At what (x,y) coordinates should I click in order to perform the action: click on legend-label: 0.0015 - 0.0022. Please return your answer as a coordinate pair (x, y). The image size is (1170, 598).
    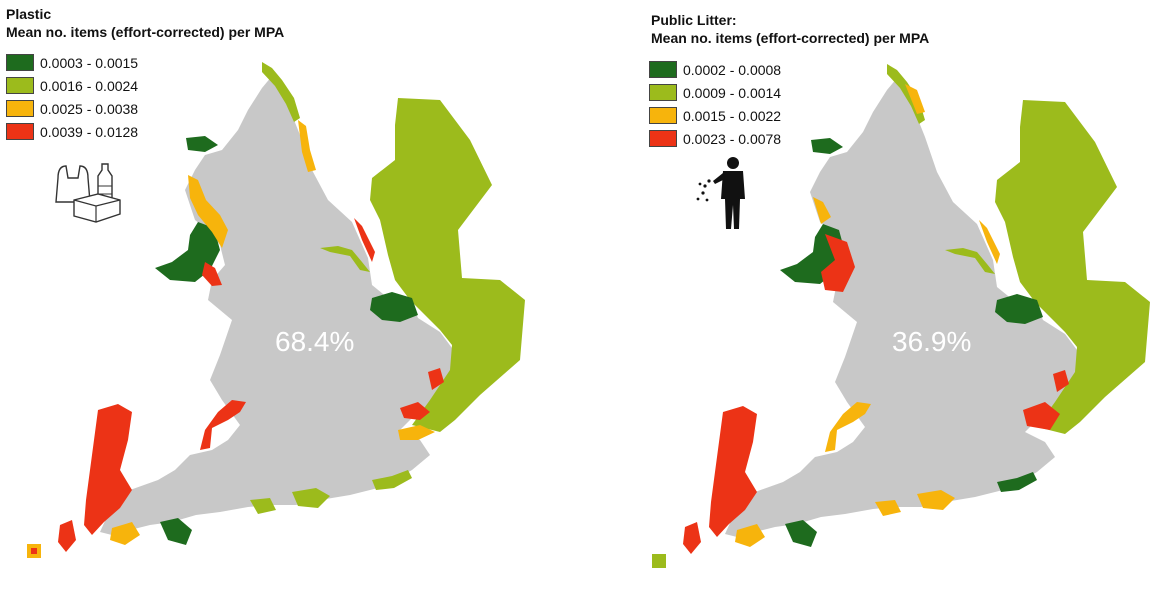
    Looking at the image, I should click on (732, 115).